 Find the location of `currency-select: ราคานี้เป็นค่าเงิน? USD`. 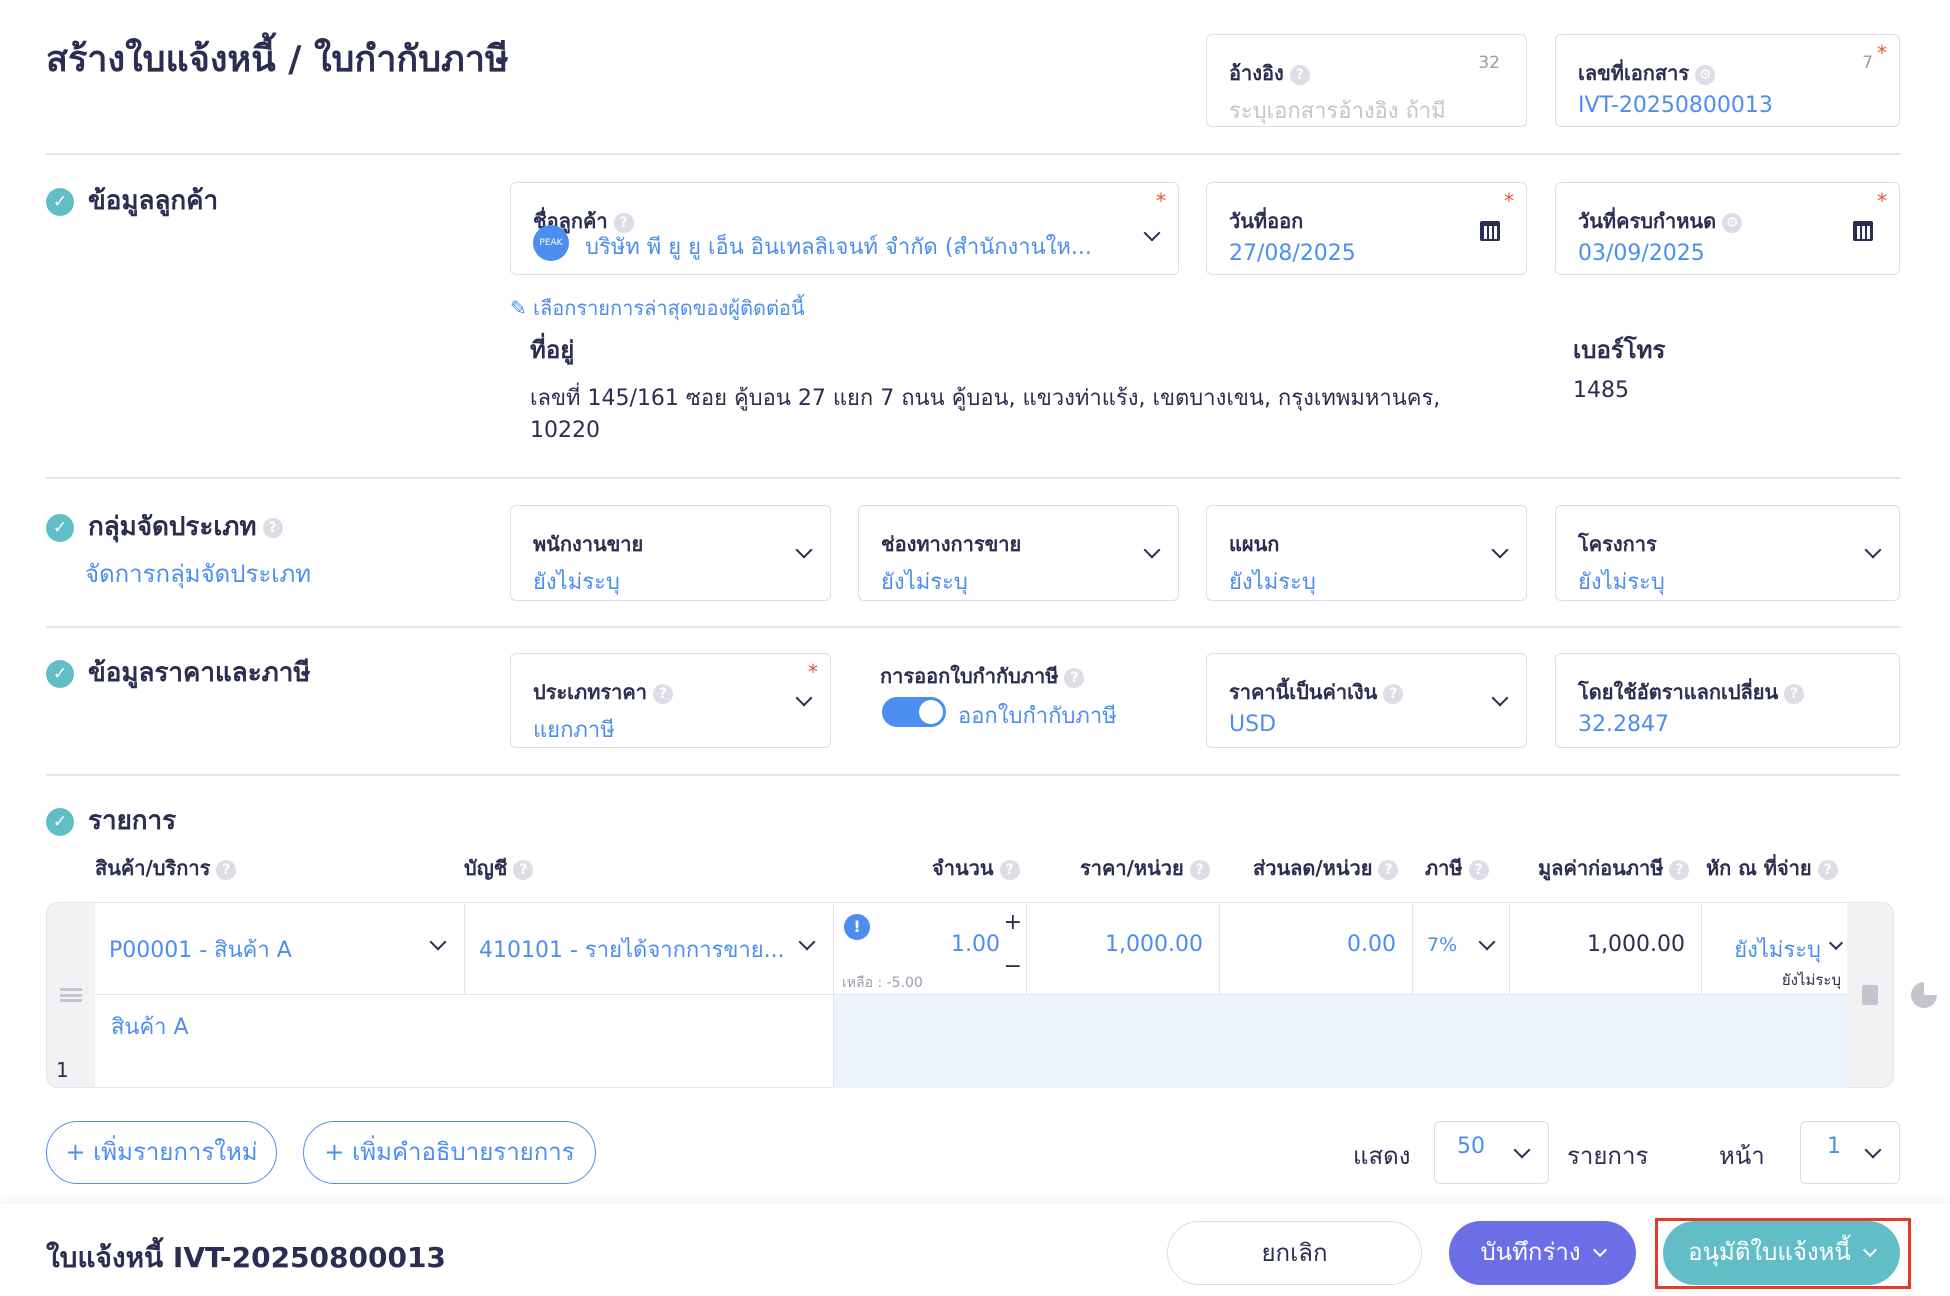

currency-select: ราคานี้เป็นค่าเงิน? USD is located at coordinates (1366, 700).